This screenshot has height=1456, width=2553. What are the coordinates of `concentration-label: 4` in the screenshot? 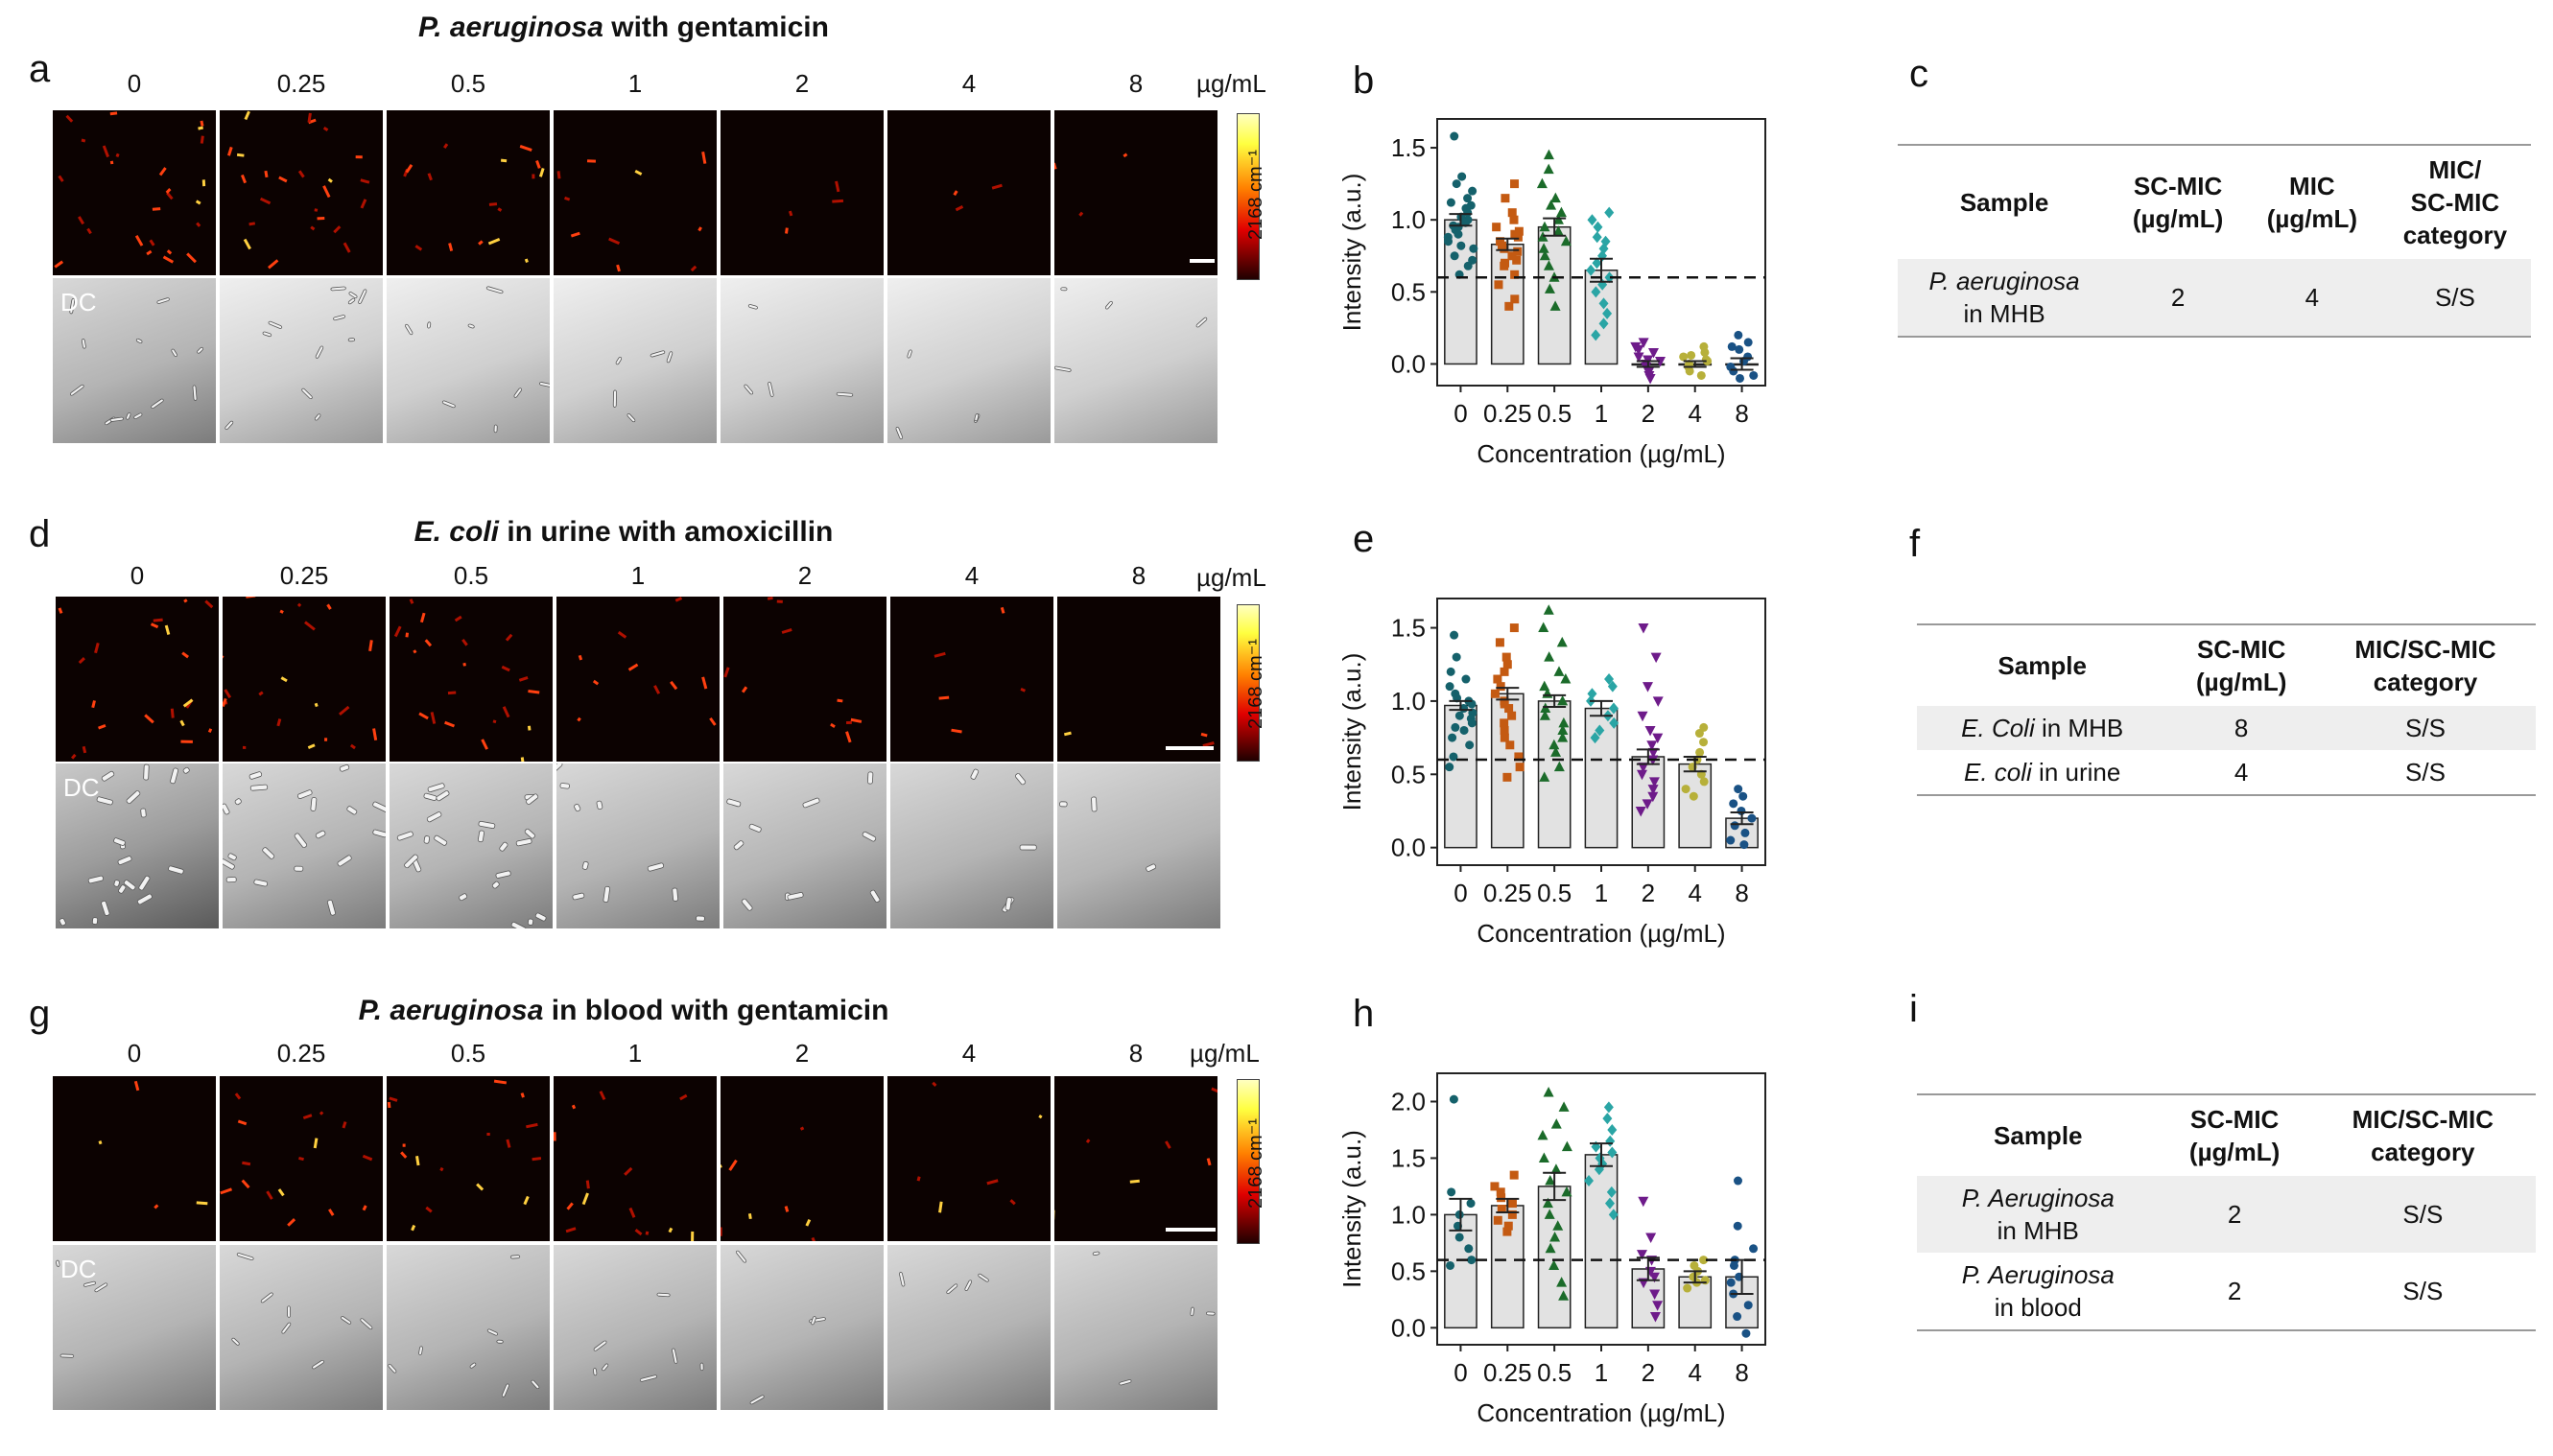 It's located at (972, 575).